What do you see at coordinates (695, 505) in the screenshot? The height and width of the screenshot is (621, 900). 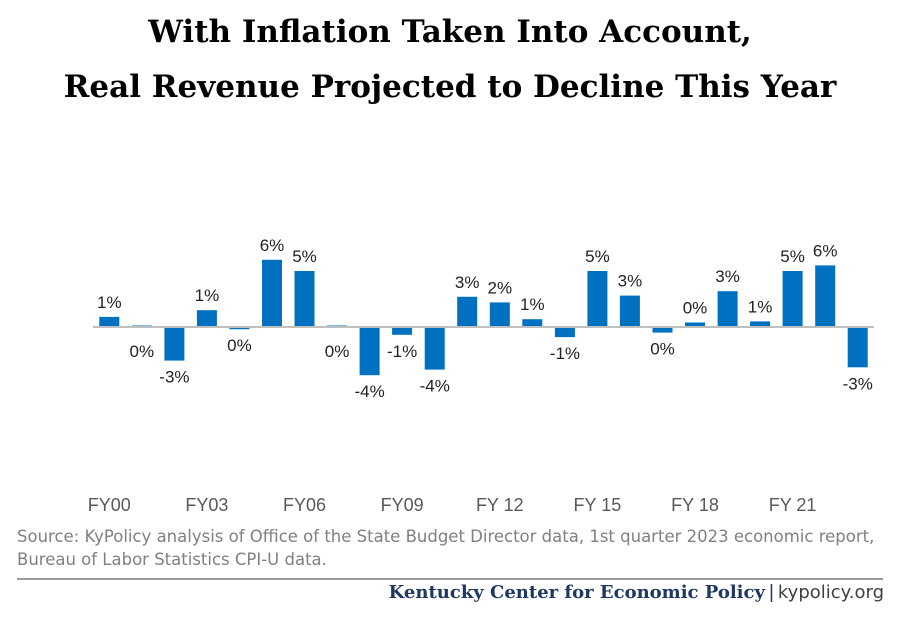 I see `x-tick-label: FY 18` at bounding box center [695, 505].